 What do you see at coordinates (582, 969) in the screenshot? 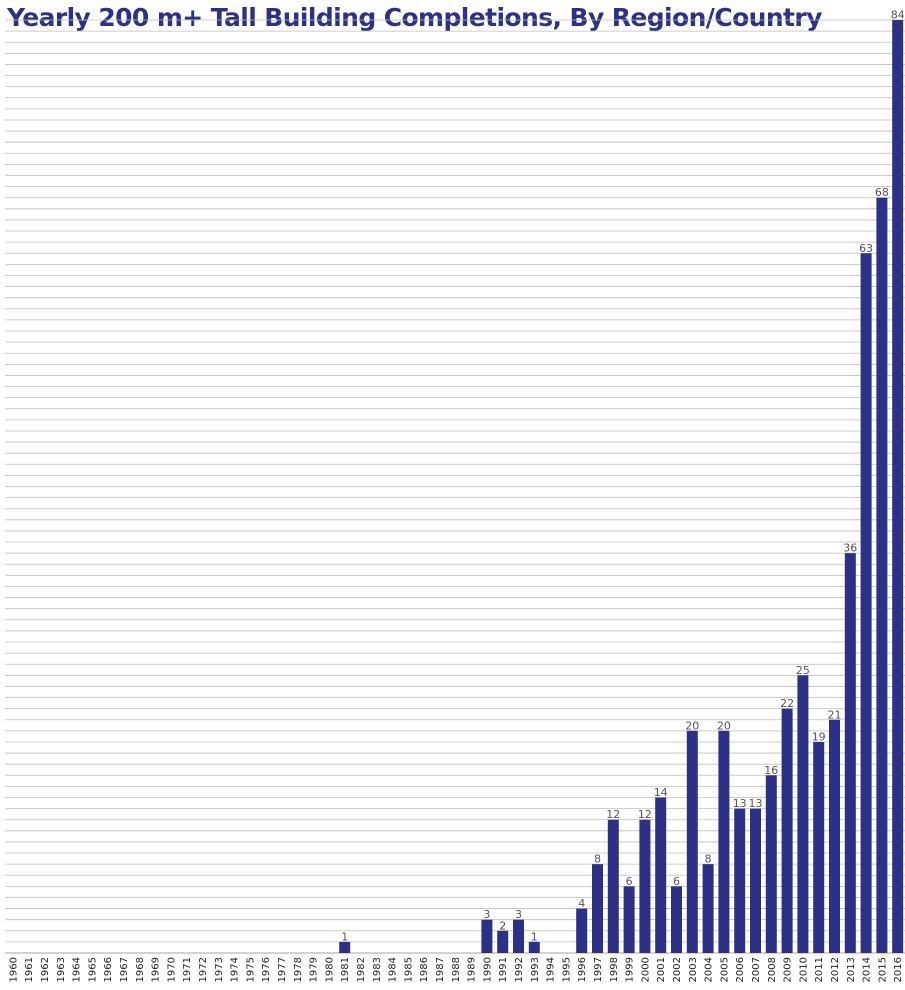
I see `x-tick-label: 1996` at bounding box center [582, 969].